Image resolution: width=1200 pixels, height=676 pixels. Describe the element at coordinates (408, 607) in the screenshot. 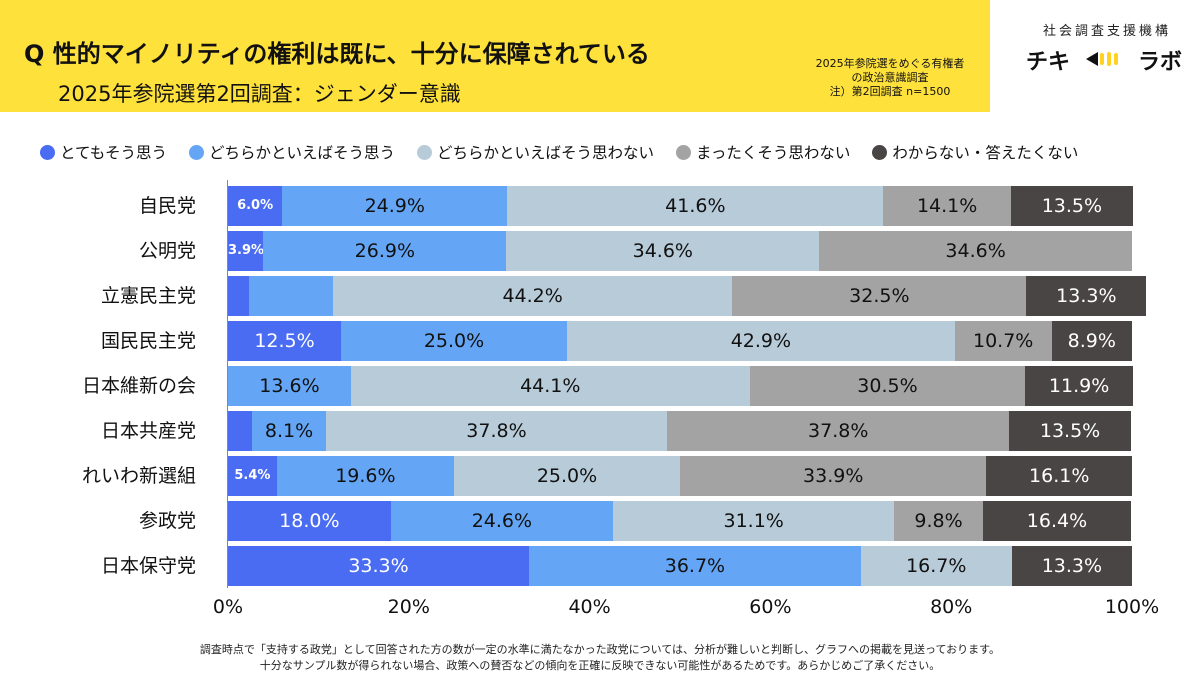

I see `x-tick-label: 20%` at that location.